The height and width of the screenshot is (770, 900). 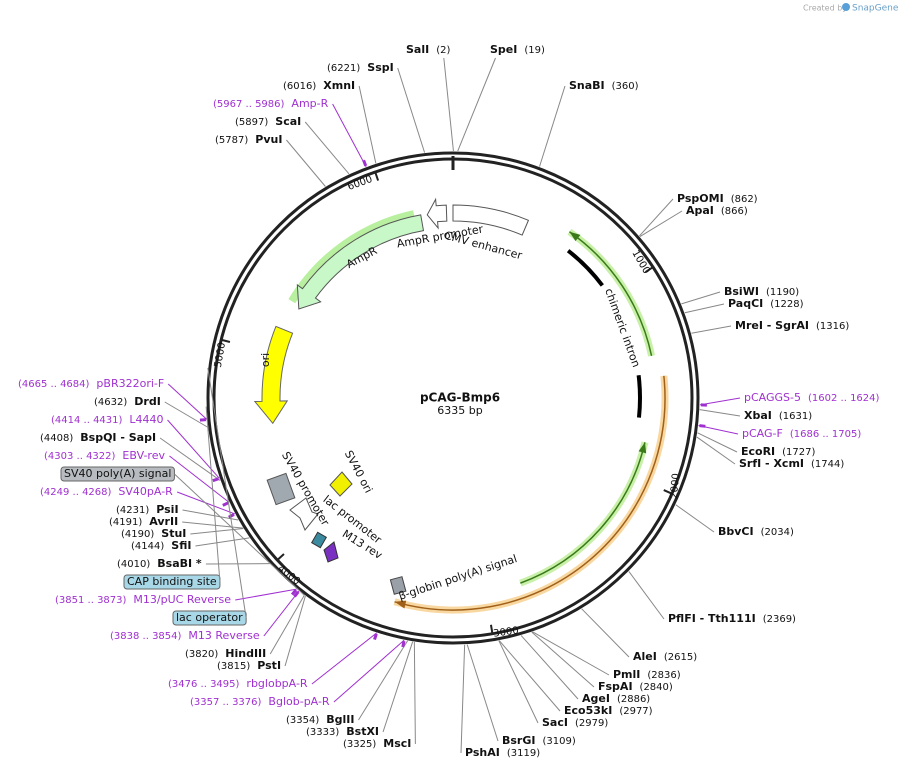 I want to click on name: Eco53kI, so click(x=588, y=710).